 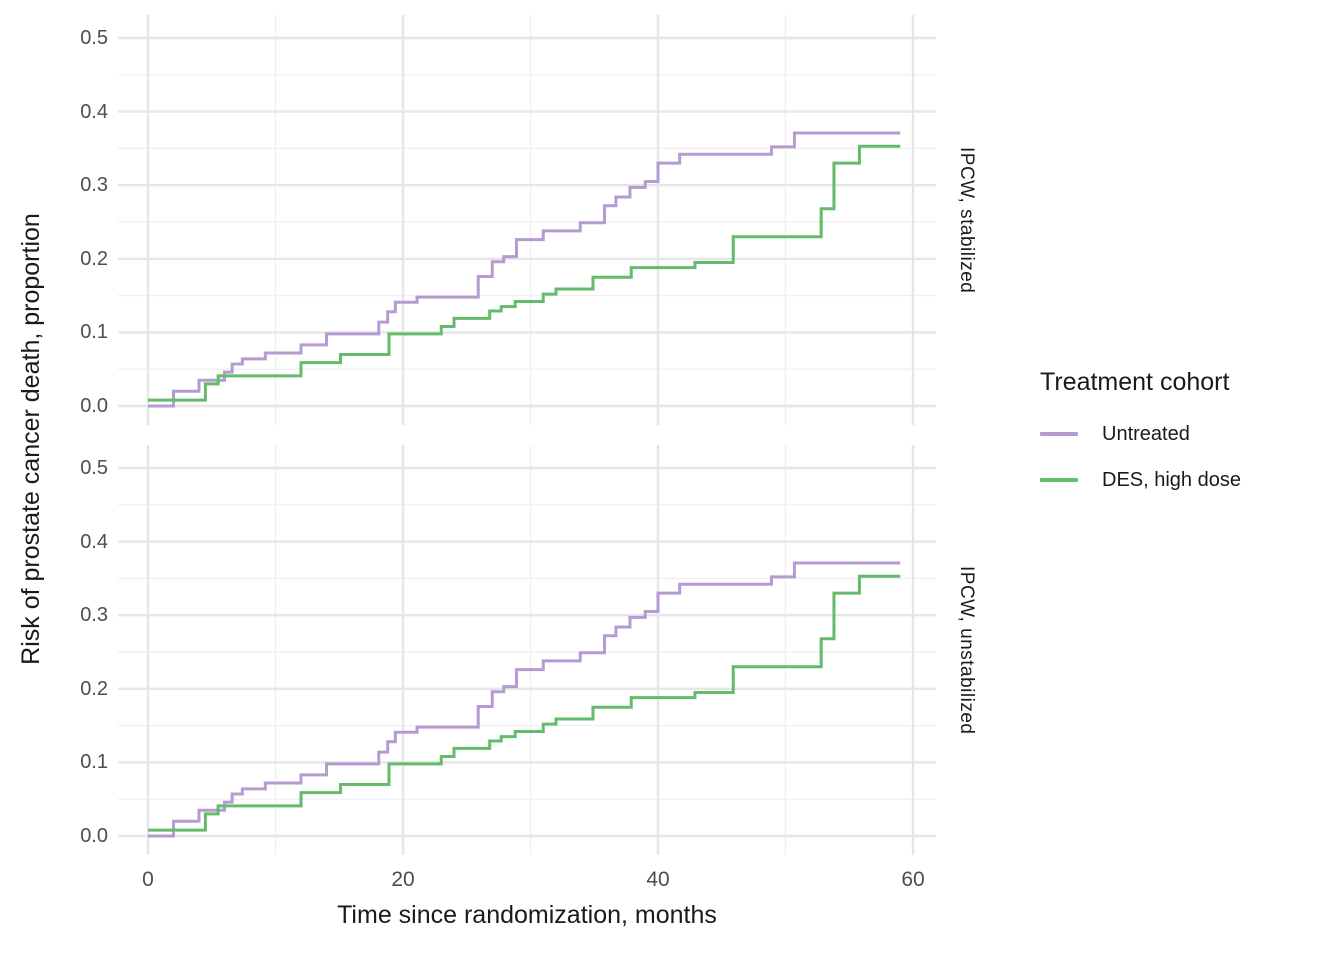 I want to click on x-tick-label: 60, so click(x=913, y=879).